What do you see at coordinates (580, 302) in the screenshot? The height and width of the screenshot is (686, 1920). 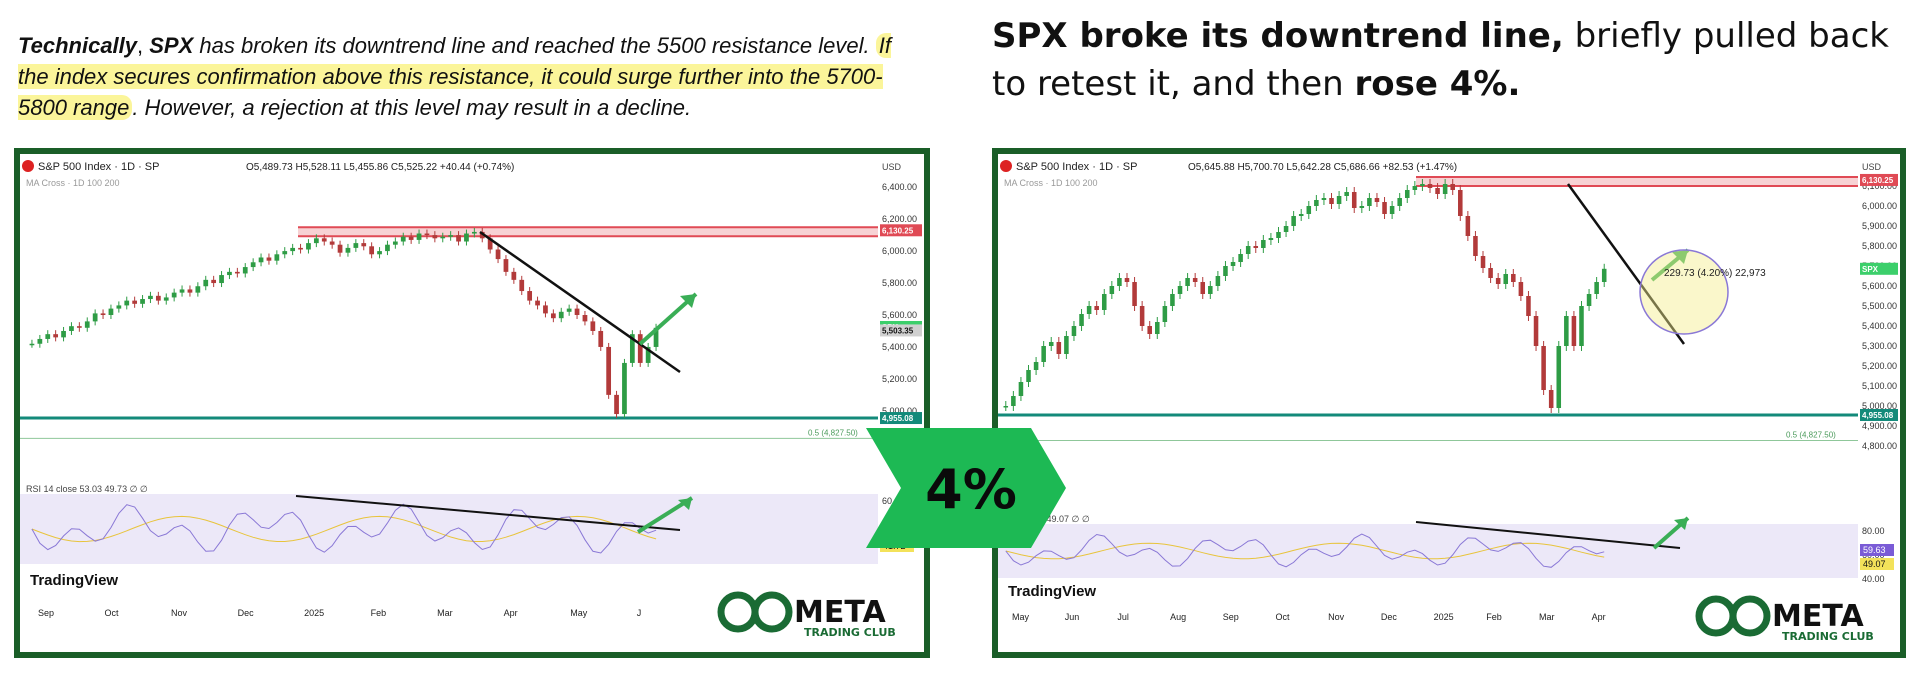 I see `downtrend-line` at bounding box center [580, 302].